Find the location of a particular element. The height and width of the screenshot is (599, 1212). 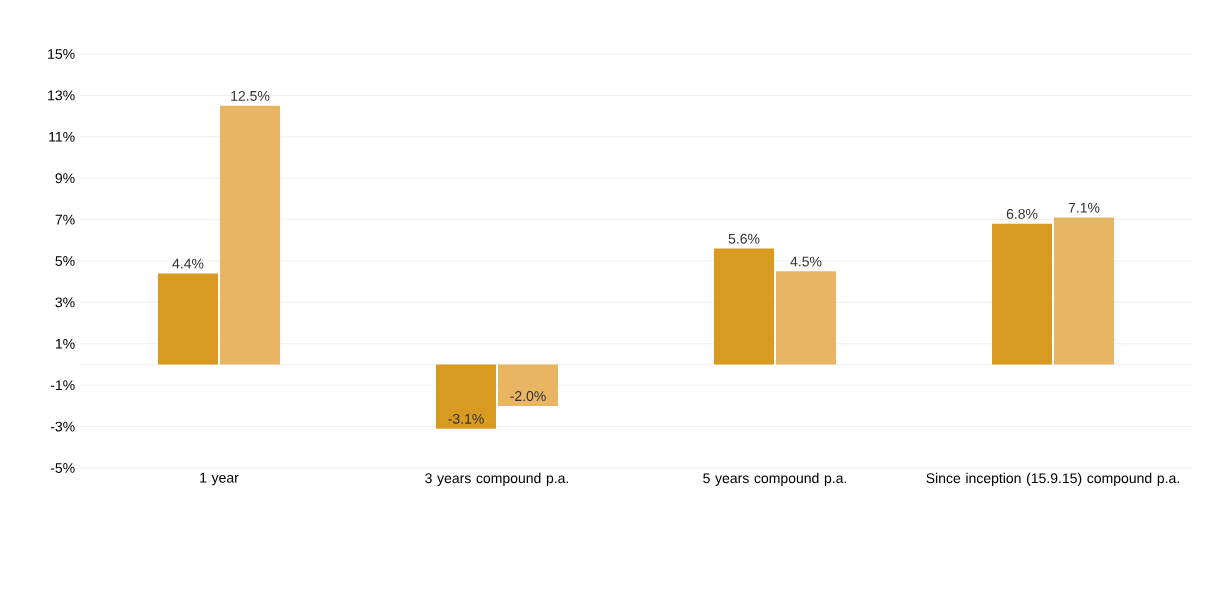

data-label: 4.5% is located at coordinates (806, 261).